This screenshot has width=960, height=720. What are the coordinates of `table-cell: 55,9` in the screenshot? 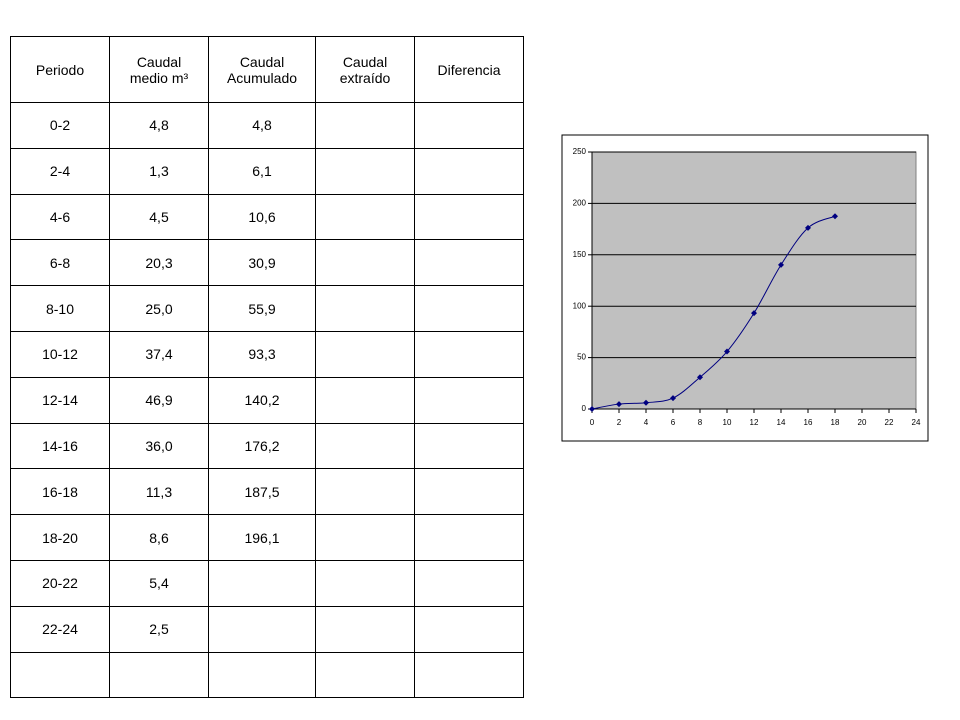 It's located at (262, 308).